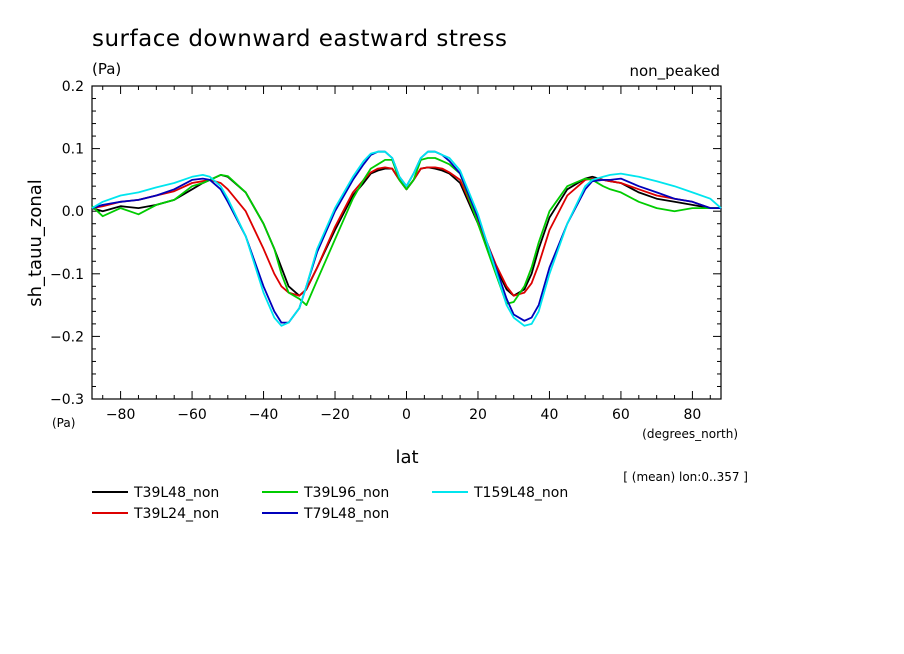 This screenshot has height=654, width=904. I want to click on y-tick-label: 0.0, so click(73, 212).